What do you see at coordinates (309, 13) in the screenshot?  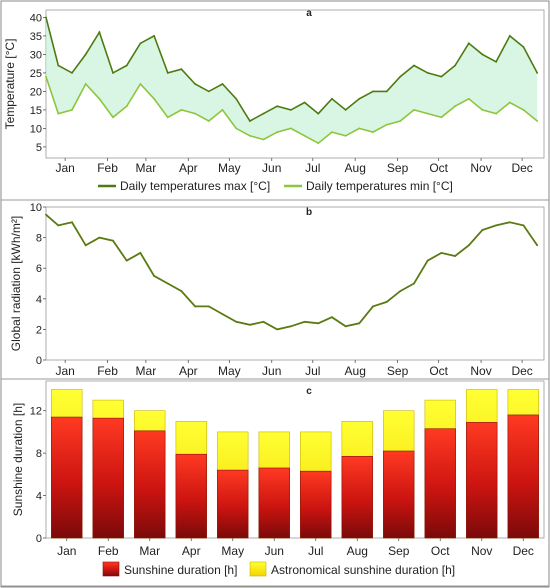 I see `panel-label: a` at bounding box center [309, 13].